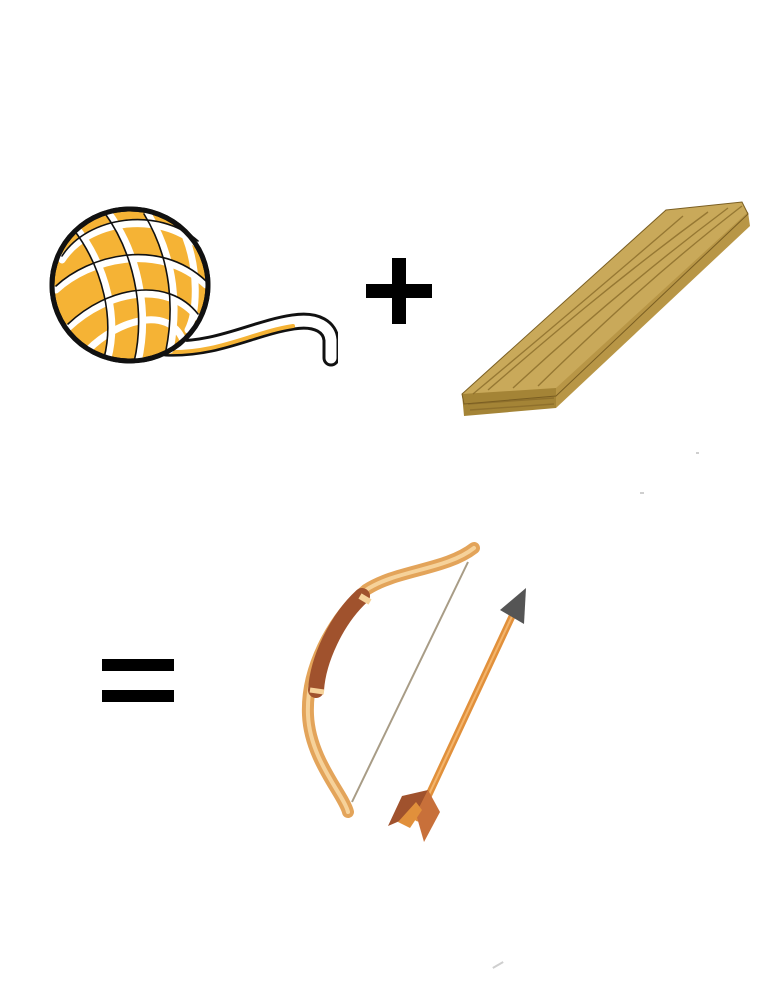  I want to click on wood-plank-icon, so click(606, 309).